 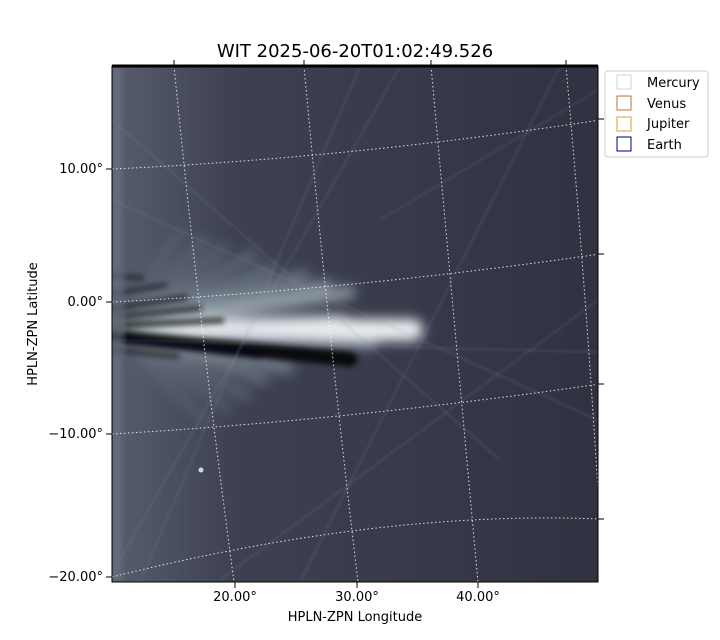 I want to click on x-tick-label: 30.00°, so click(x=357, y=597).